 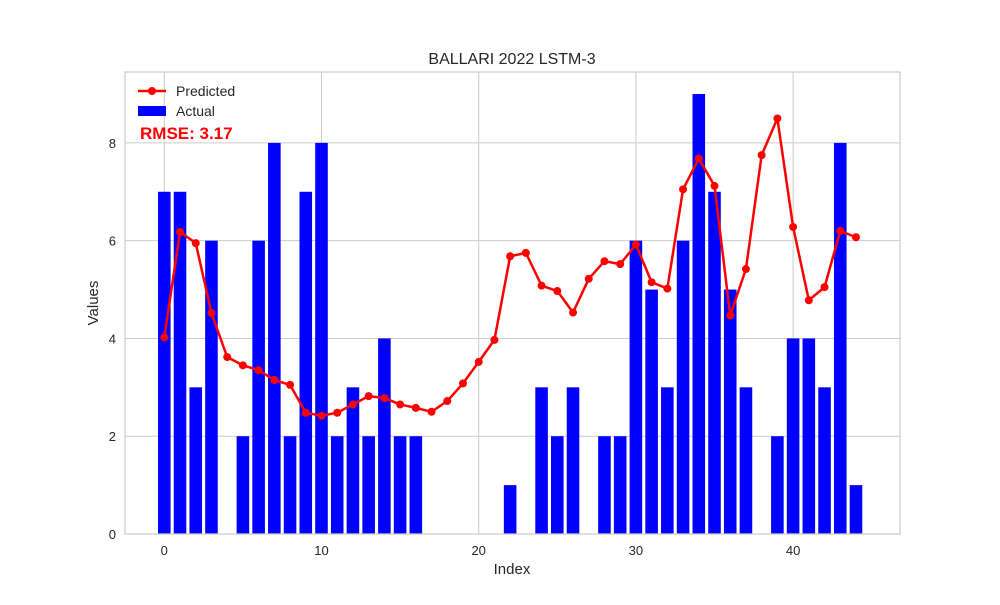 I want to click on x-axis-label: Index, so click(x=512, y=569).